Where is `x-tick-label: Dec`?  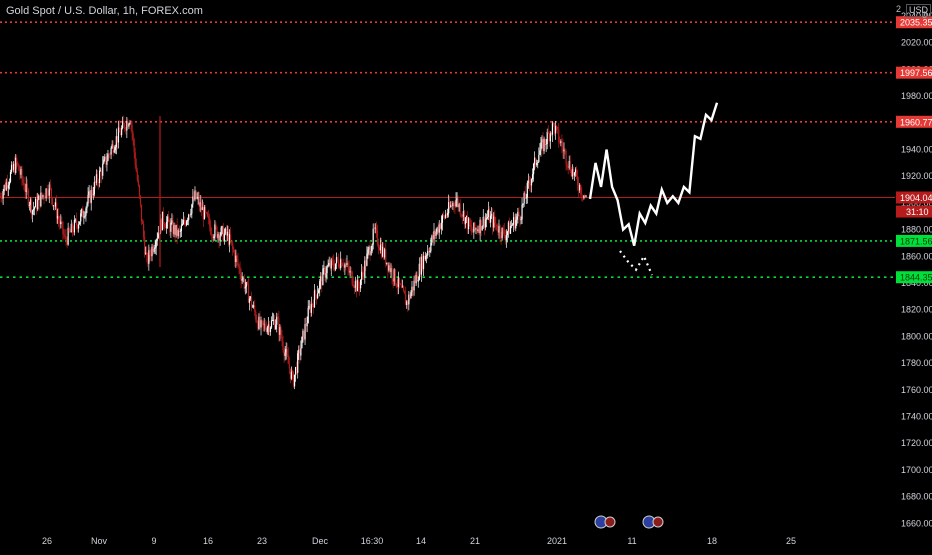 x-tick-label: Dec is located at coordinates (320, 541).